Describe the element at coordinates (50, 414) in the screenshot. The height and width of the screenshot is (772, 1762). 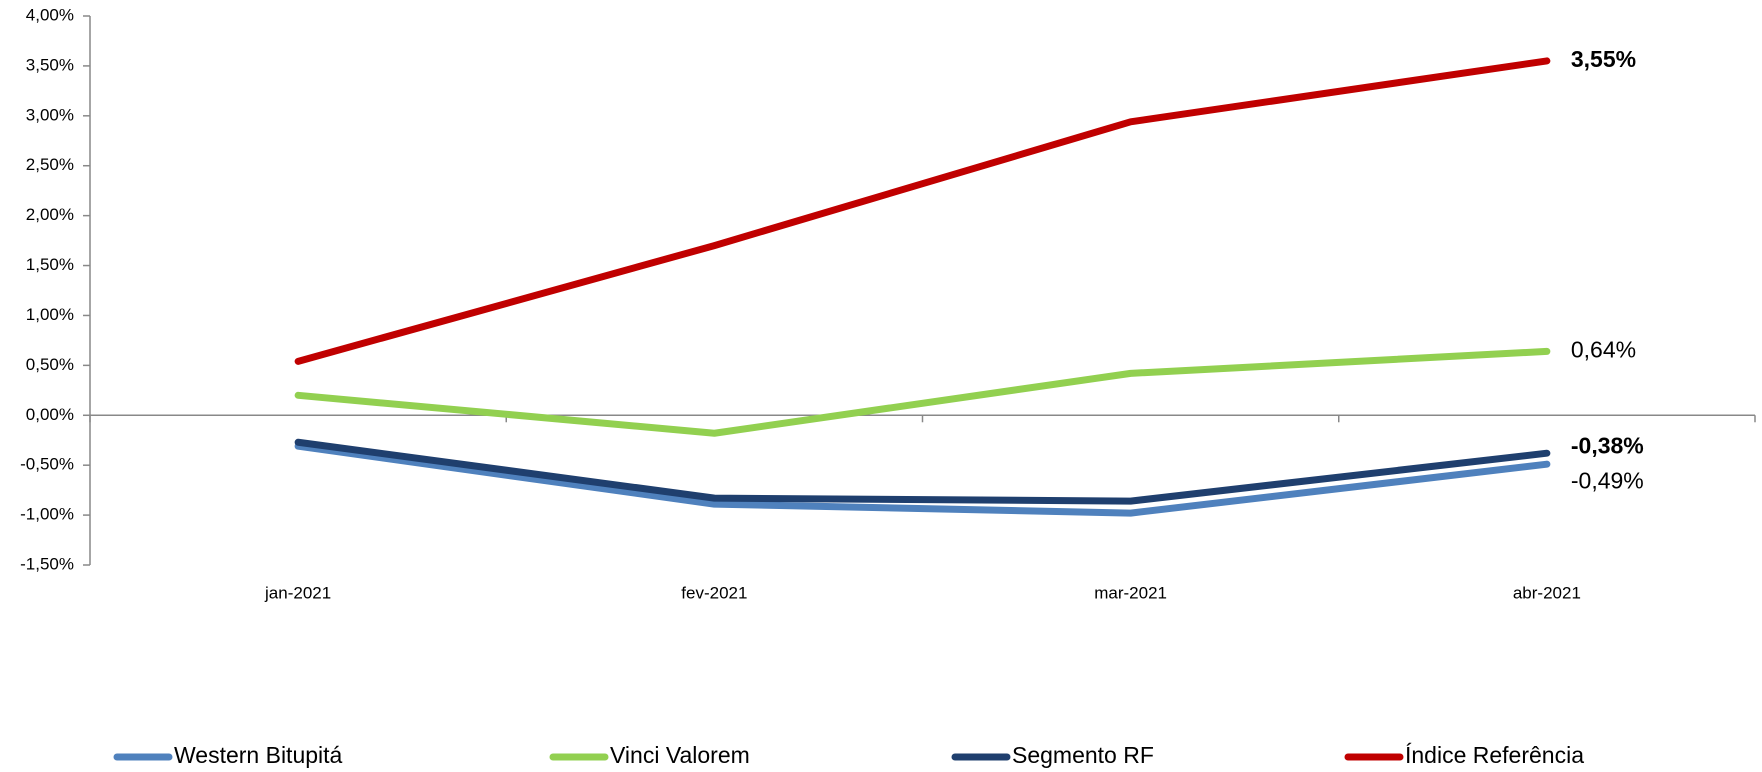
I see `y-tick-label: 0,00%` at that location.